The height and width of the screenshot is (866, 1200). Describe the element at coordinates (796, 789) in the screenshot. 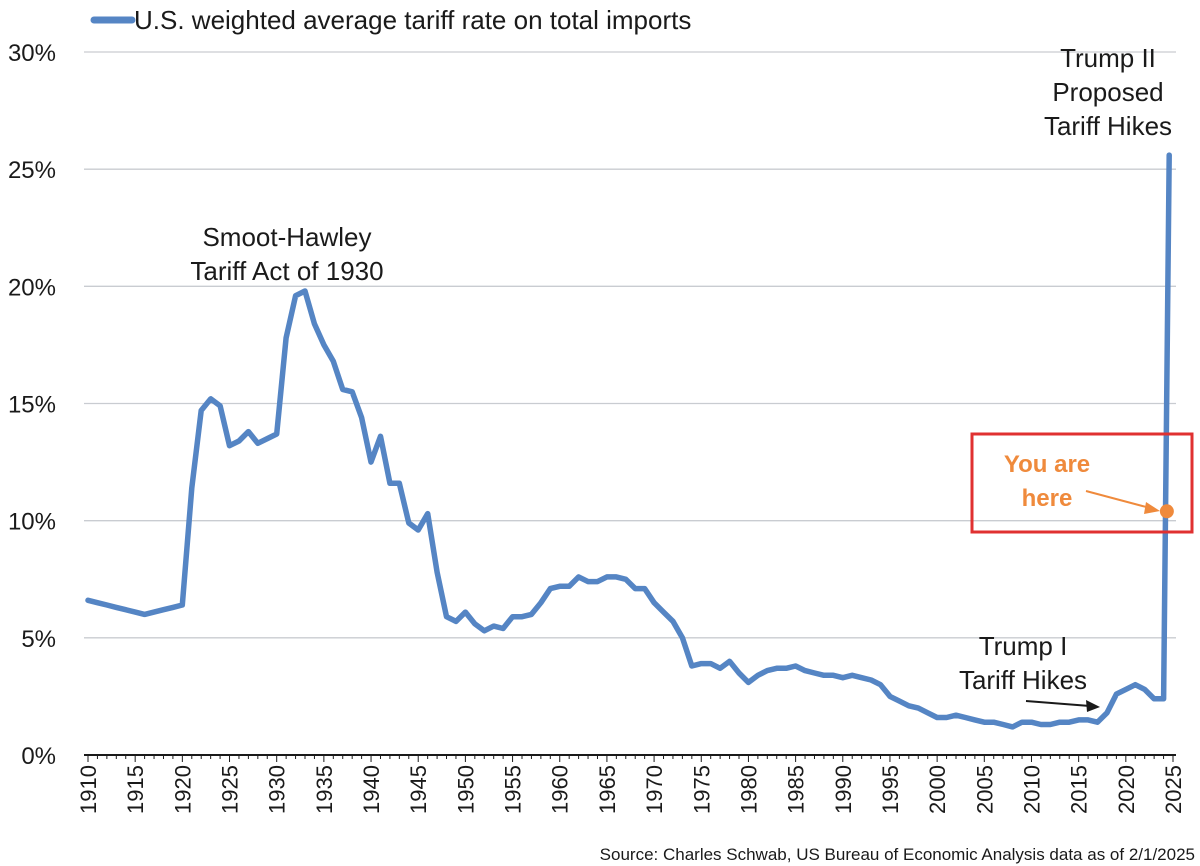

I see `x-tick-label: 1985` at that location.